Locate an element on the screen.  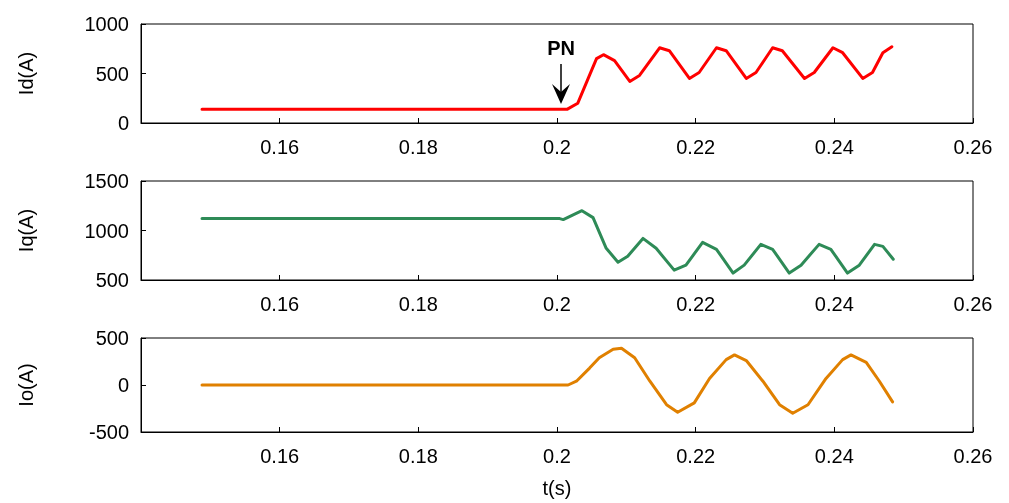
y-axis-title: Id(A) is located at coordinates (26, 73).